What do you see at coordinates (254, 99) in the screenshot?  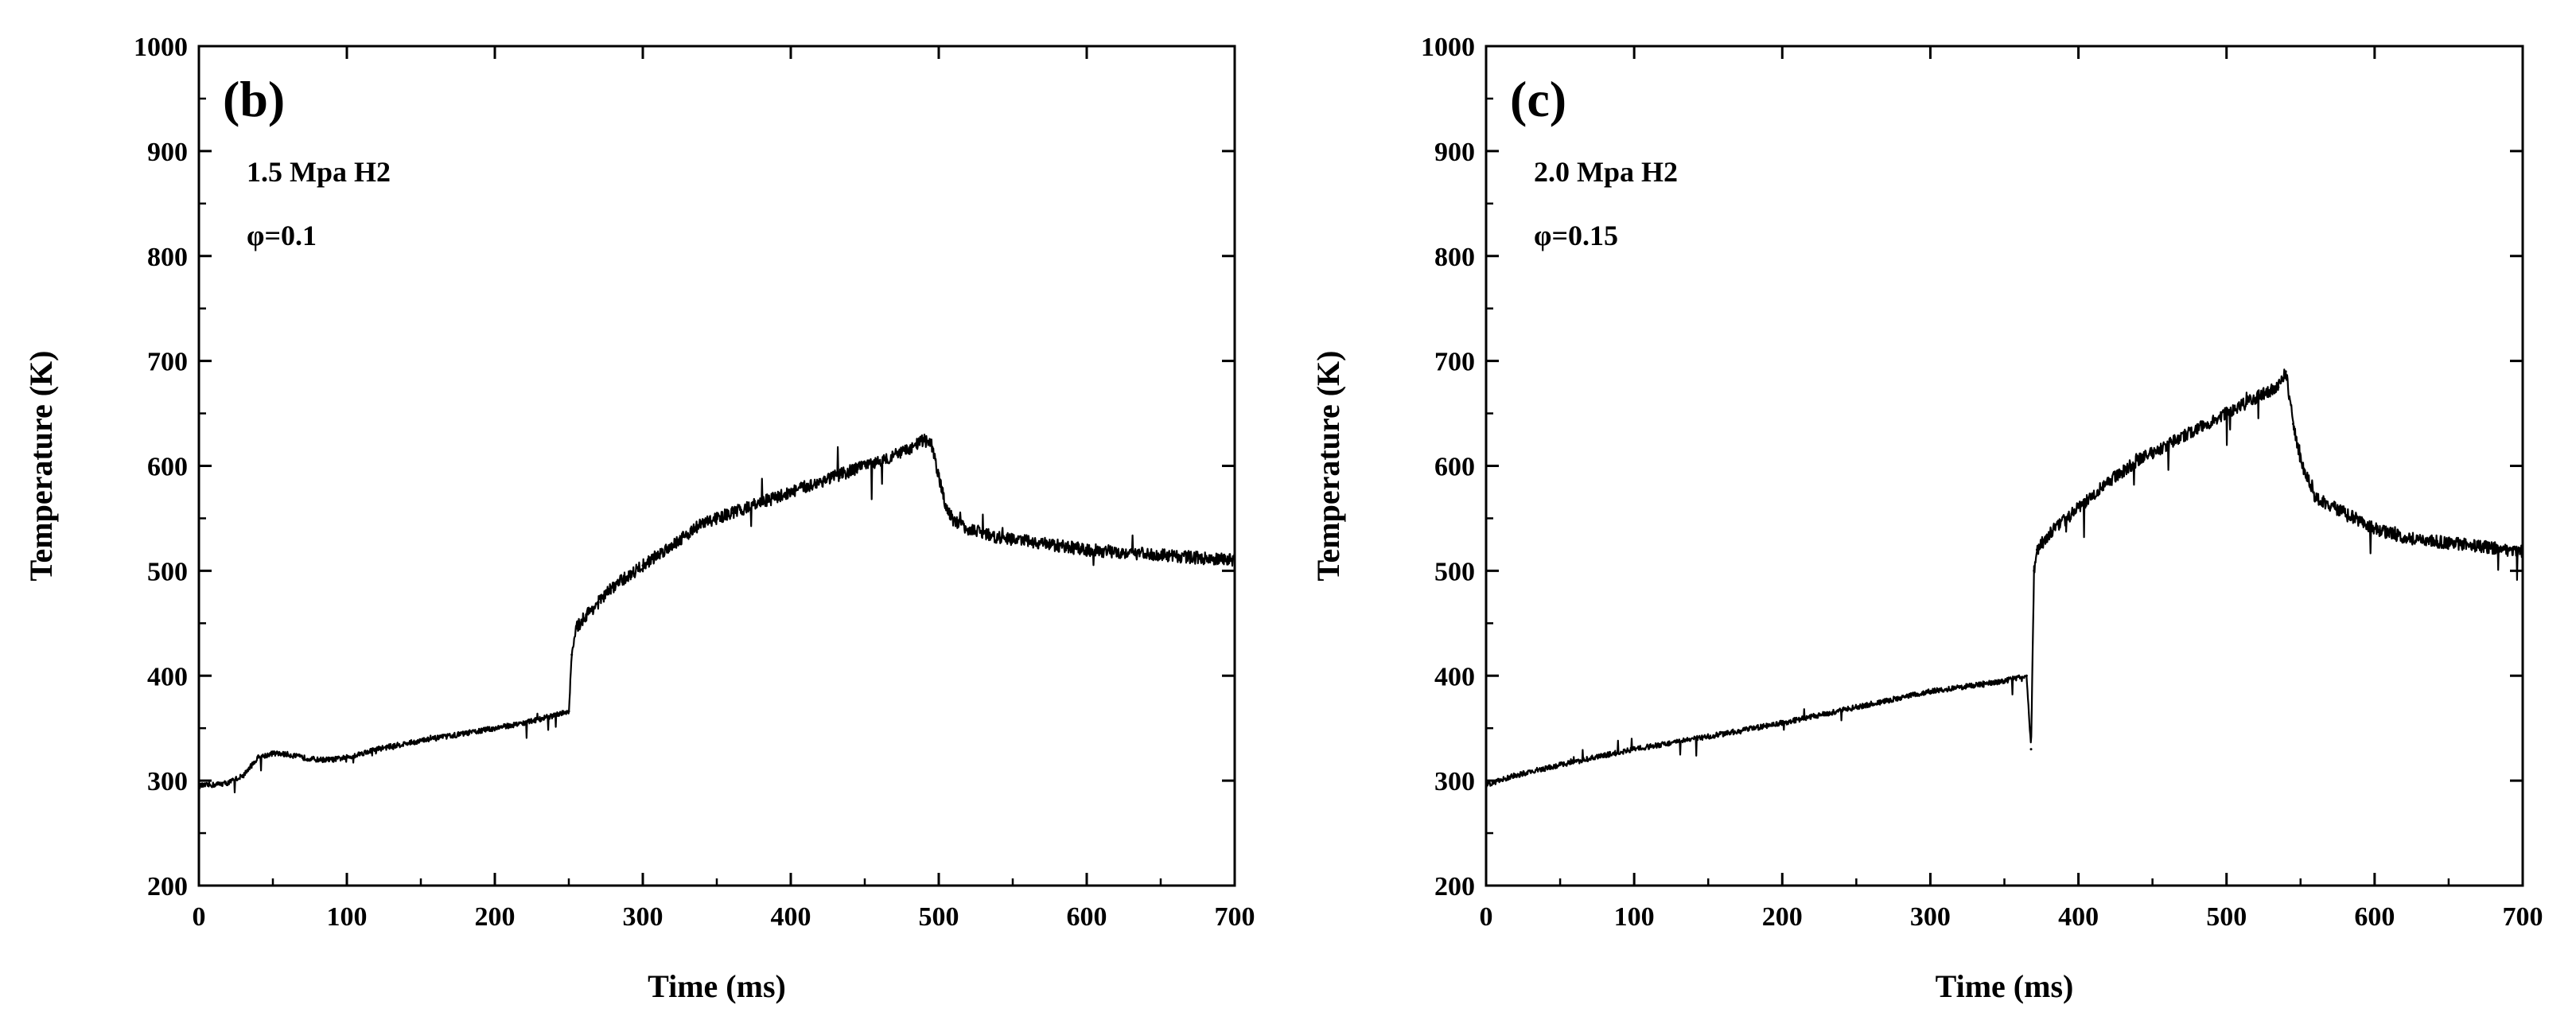 I see `panel-label: (b)` at bounding box center [254, 99].